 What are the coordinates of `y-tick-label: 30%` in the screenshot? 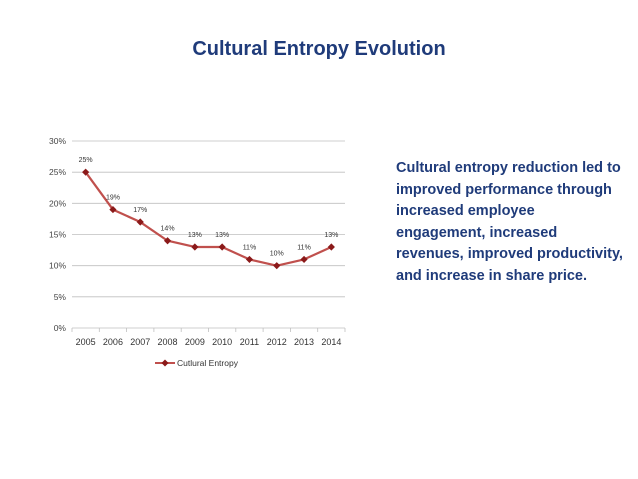 It's located at (57, 141).